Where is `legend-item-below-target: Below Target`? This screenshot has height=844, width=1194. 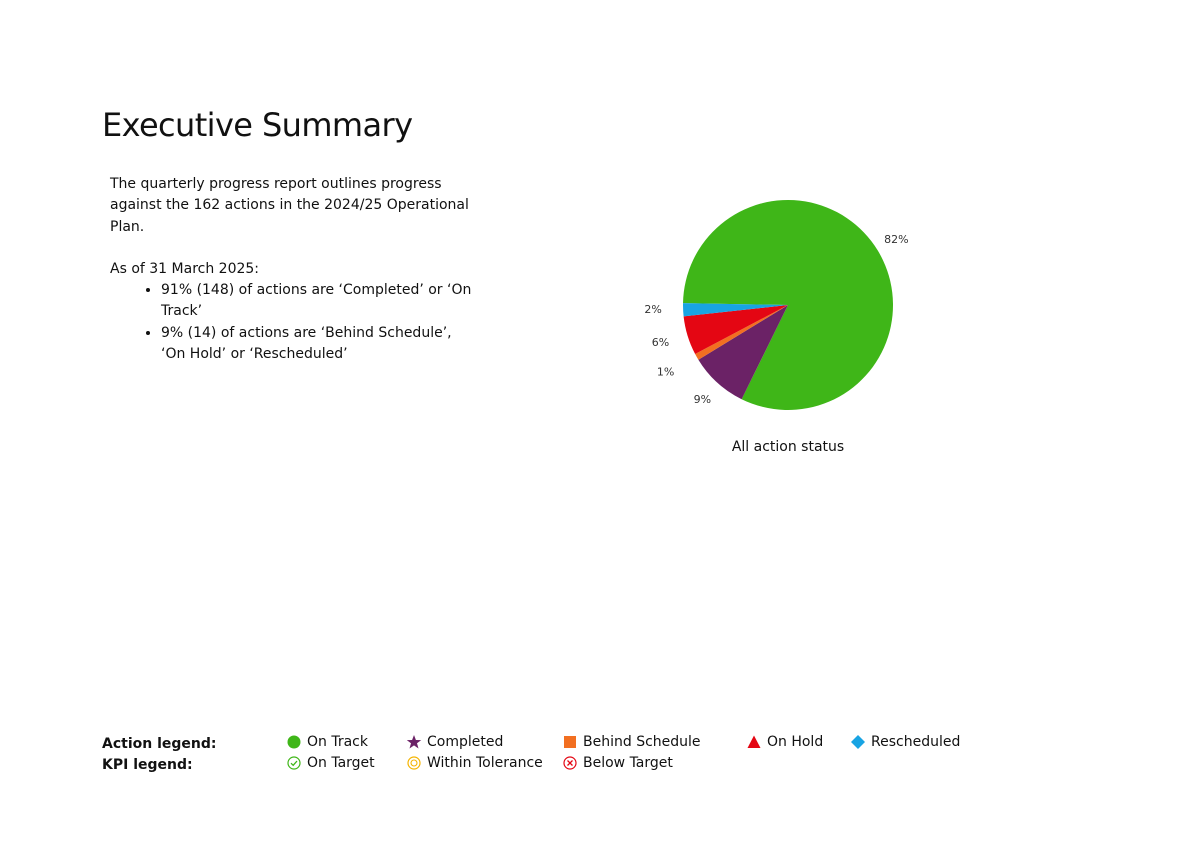 legend-item-below-target: Below Target is located at coordinates (617, 763).